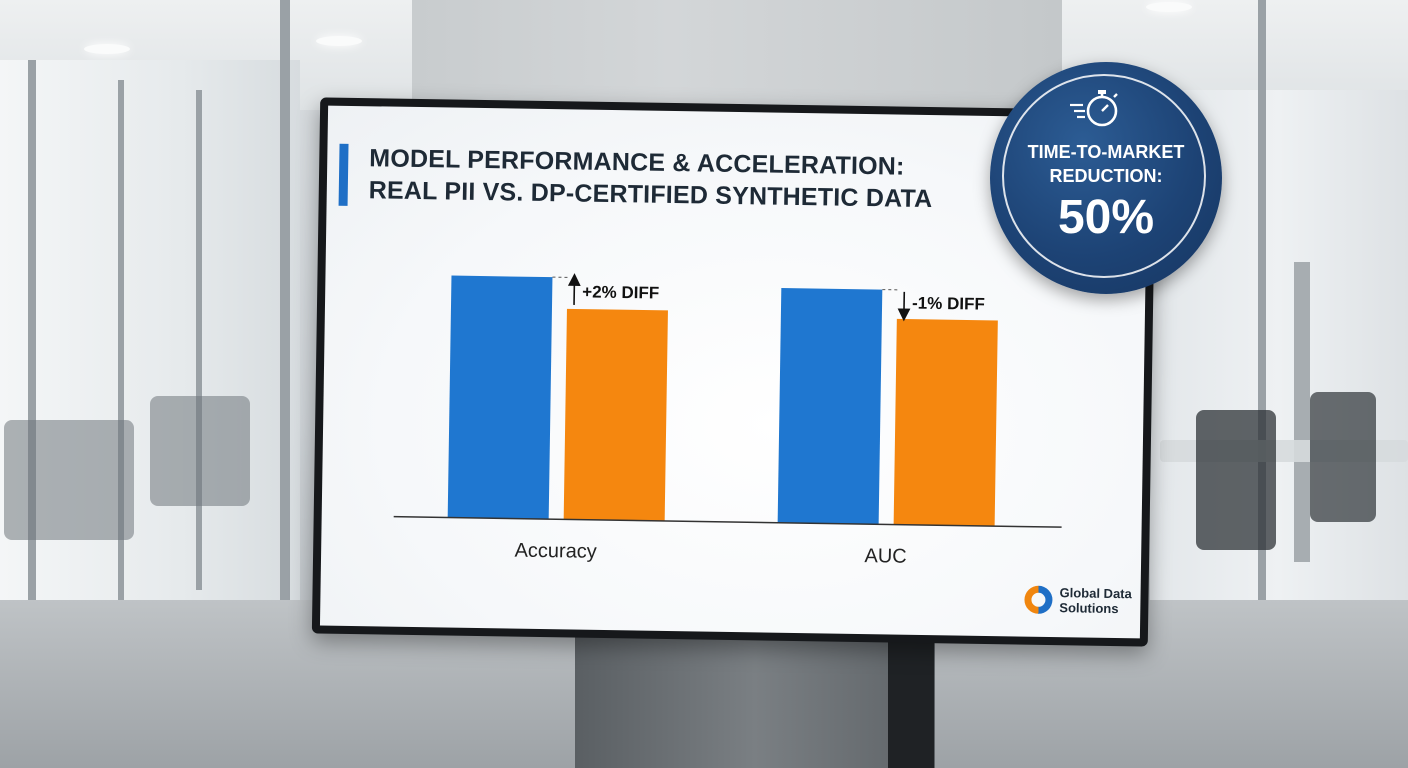  I want to click on globe-logo-icon, so click(1038, 600).